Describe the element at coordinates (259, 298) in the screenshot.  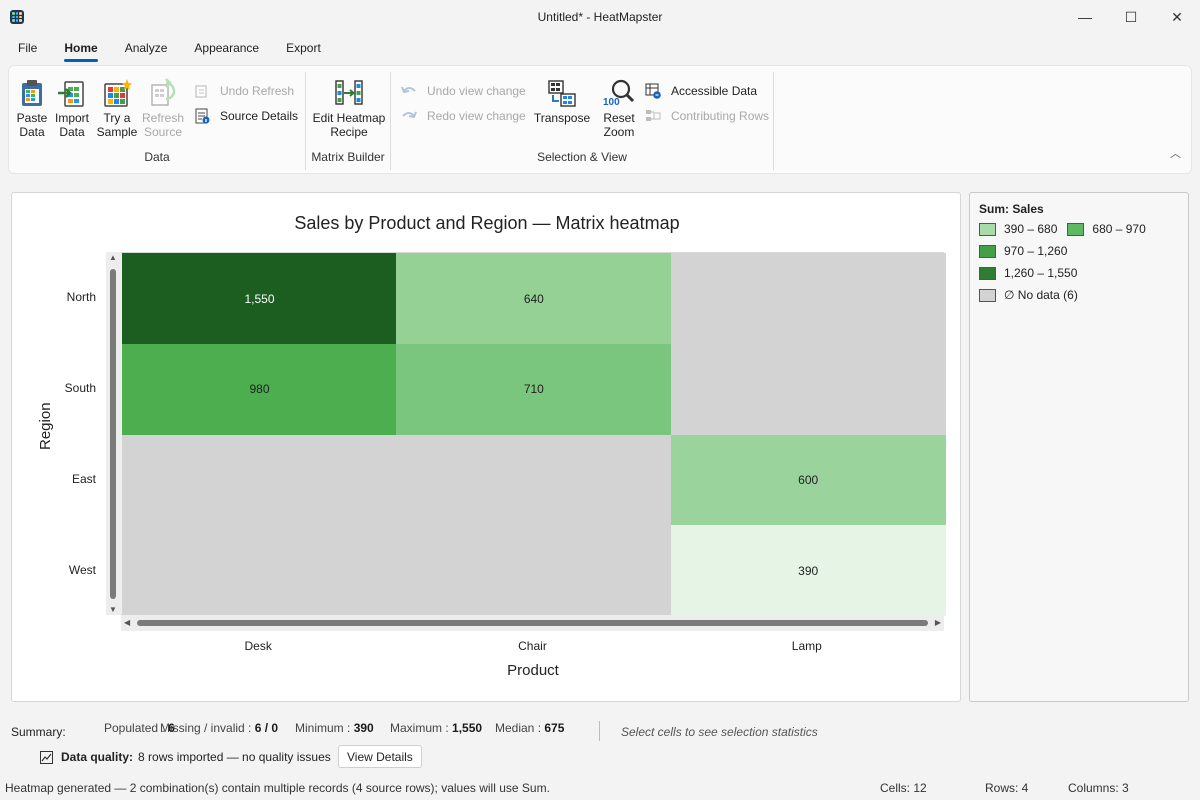
I see `heatmap-cell: 1,550` at that location.